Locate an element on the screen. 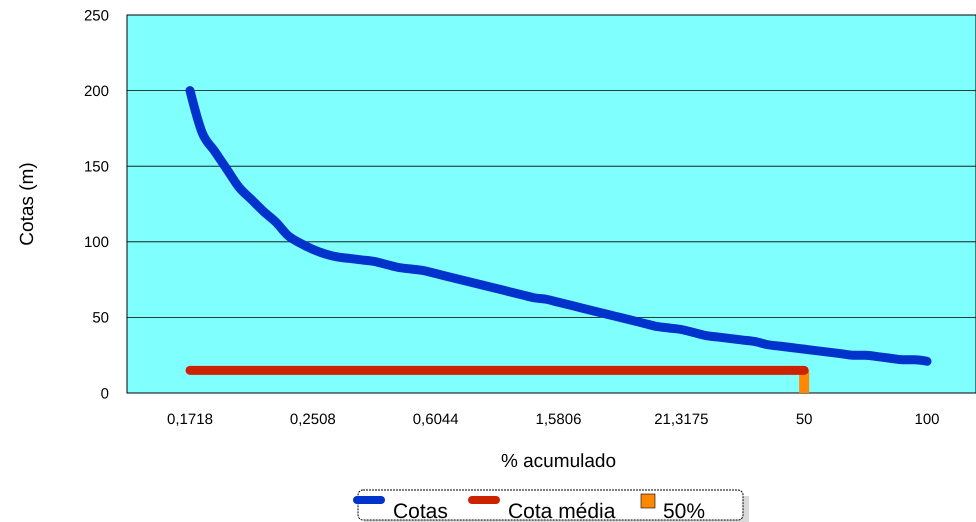 This screenshot has width=976, height=522. y-tick-label: 0 is located at coordinates (104, 393).